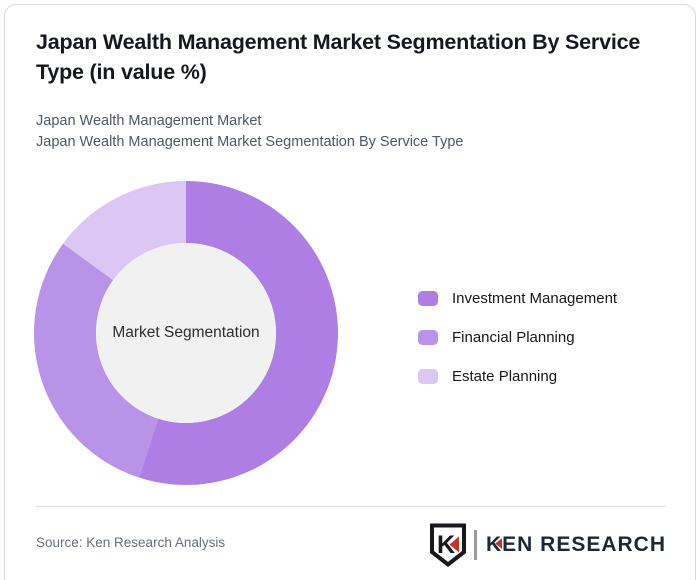 The height and width of the screenshot is (580, 700). I want to click on legend-item-estate-planning: Estate Planning, so click(517, 376).